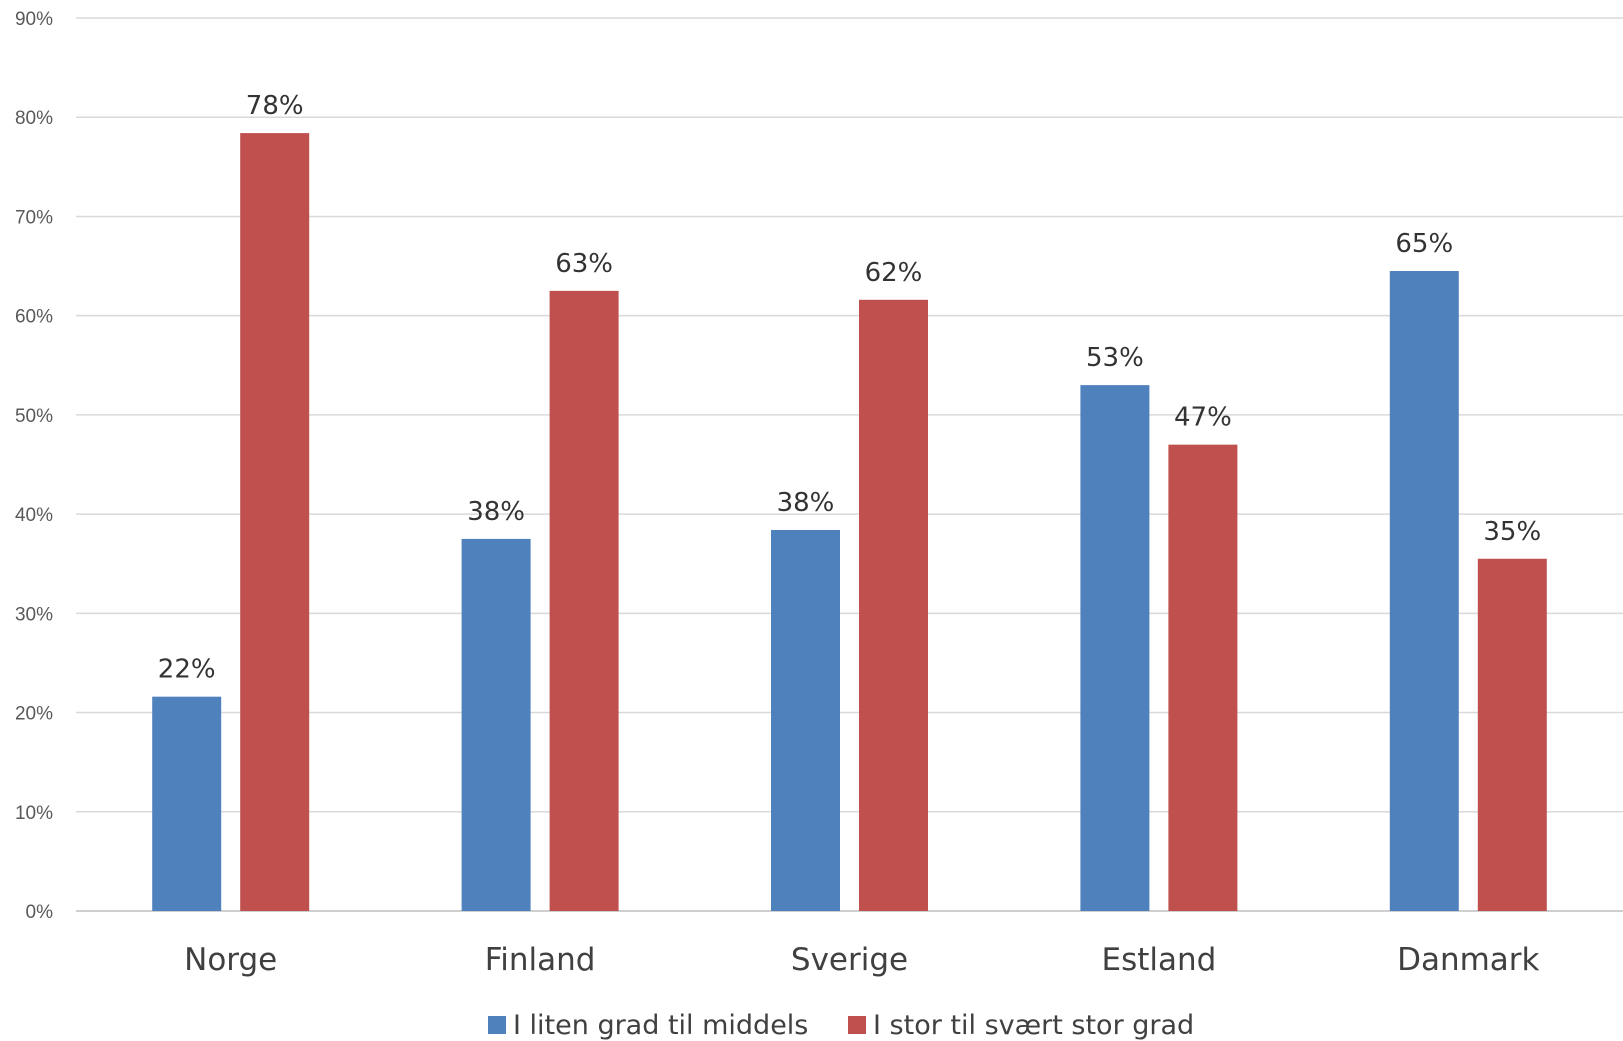 This screenshot has width=1623, height=1041. I want to click on category-label: Norge, so click(230, 960).